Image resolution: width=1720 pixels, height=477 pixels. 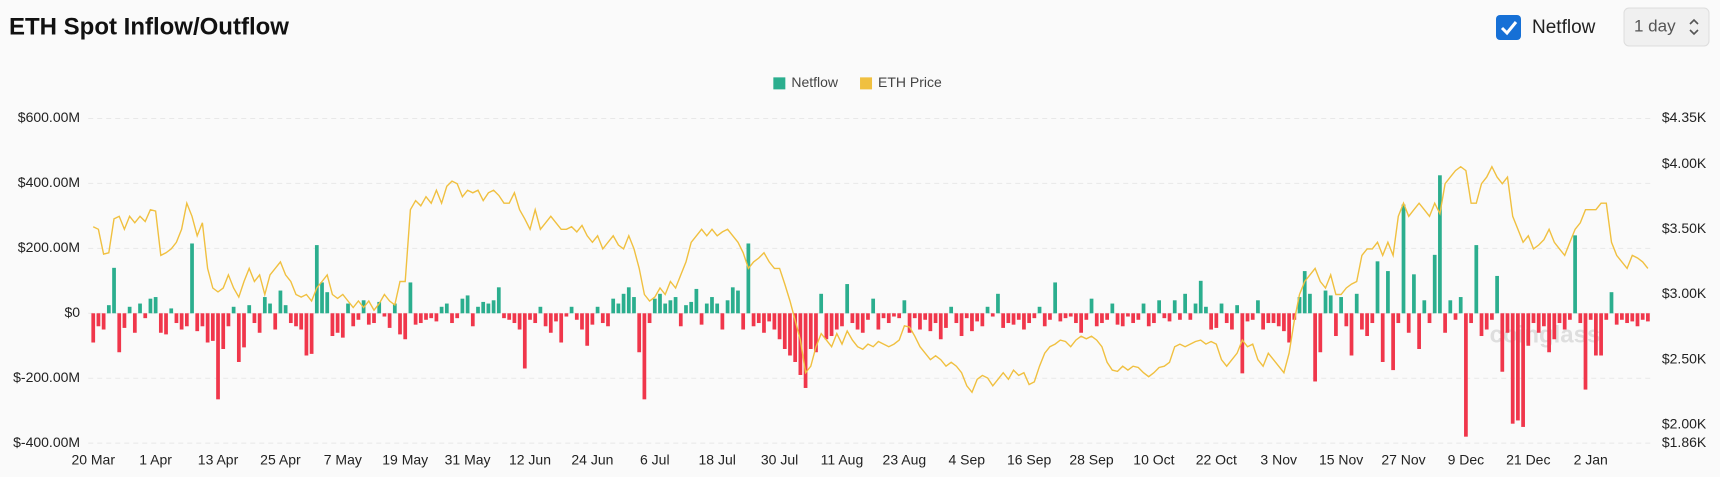 I want to click on x-tick-label: 3 Nov, so click(x=1278, y=459).